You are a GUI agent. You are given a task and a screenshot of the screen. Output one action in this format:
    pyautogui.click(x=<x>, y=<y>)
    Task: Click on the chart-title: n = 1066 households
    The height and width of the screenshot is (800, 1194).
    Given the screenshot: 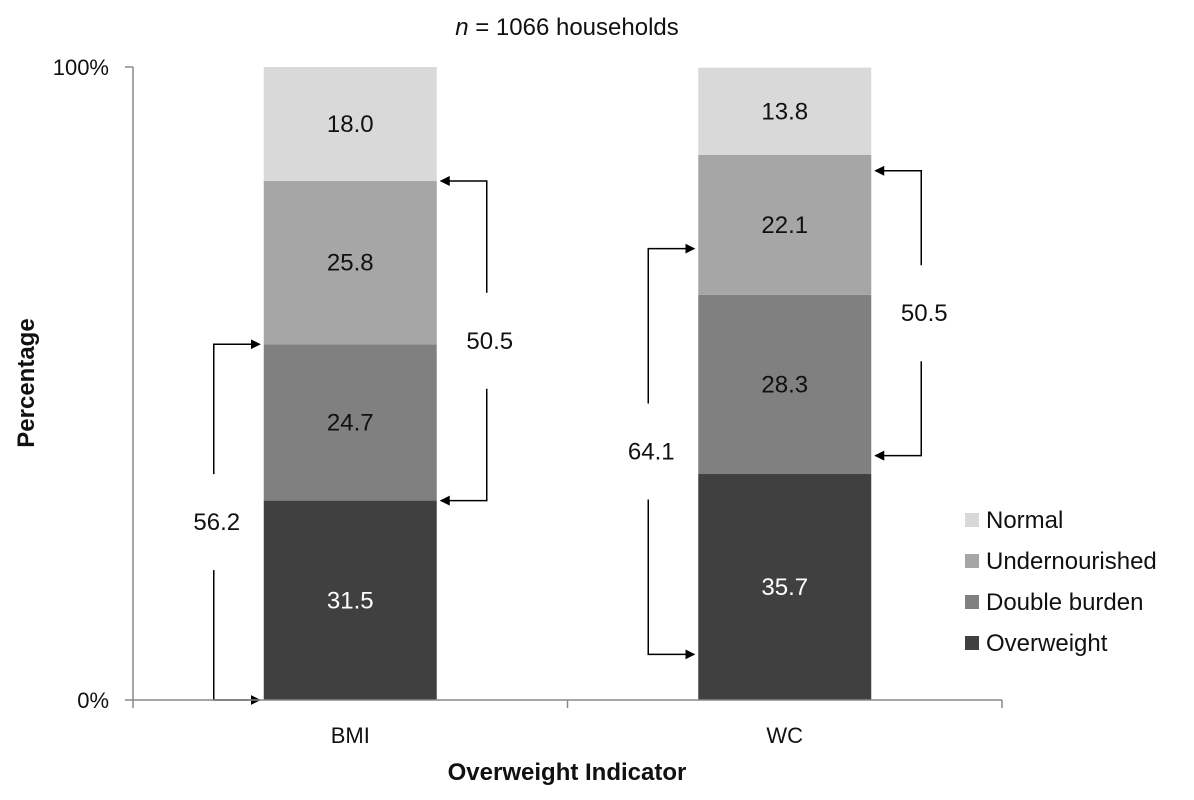 What is the action you would take?
    pyautogui.click(x=567, y=27)
    